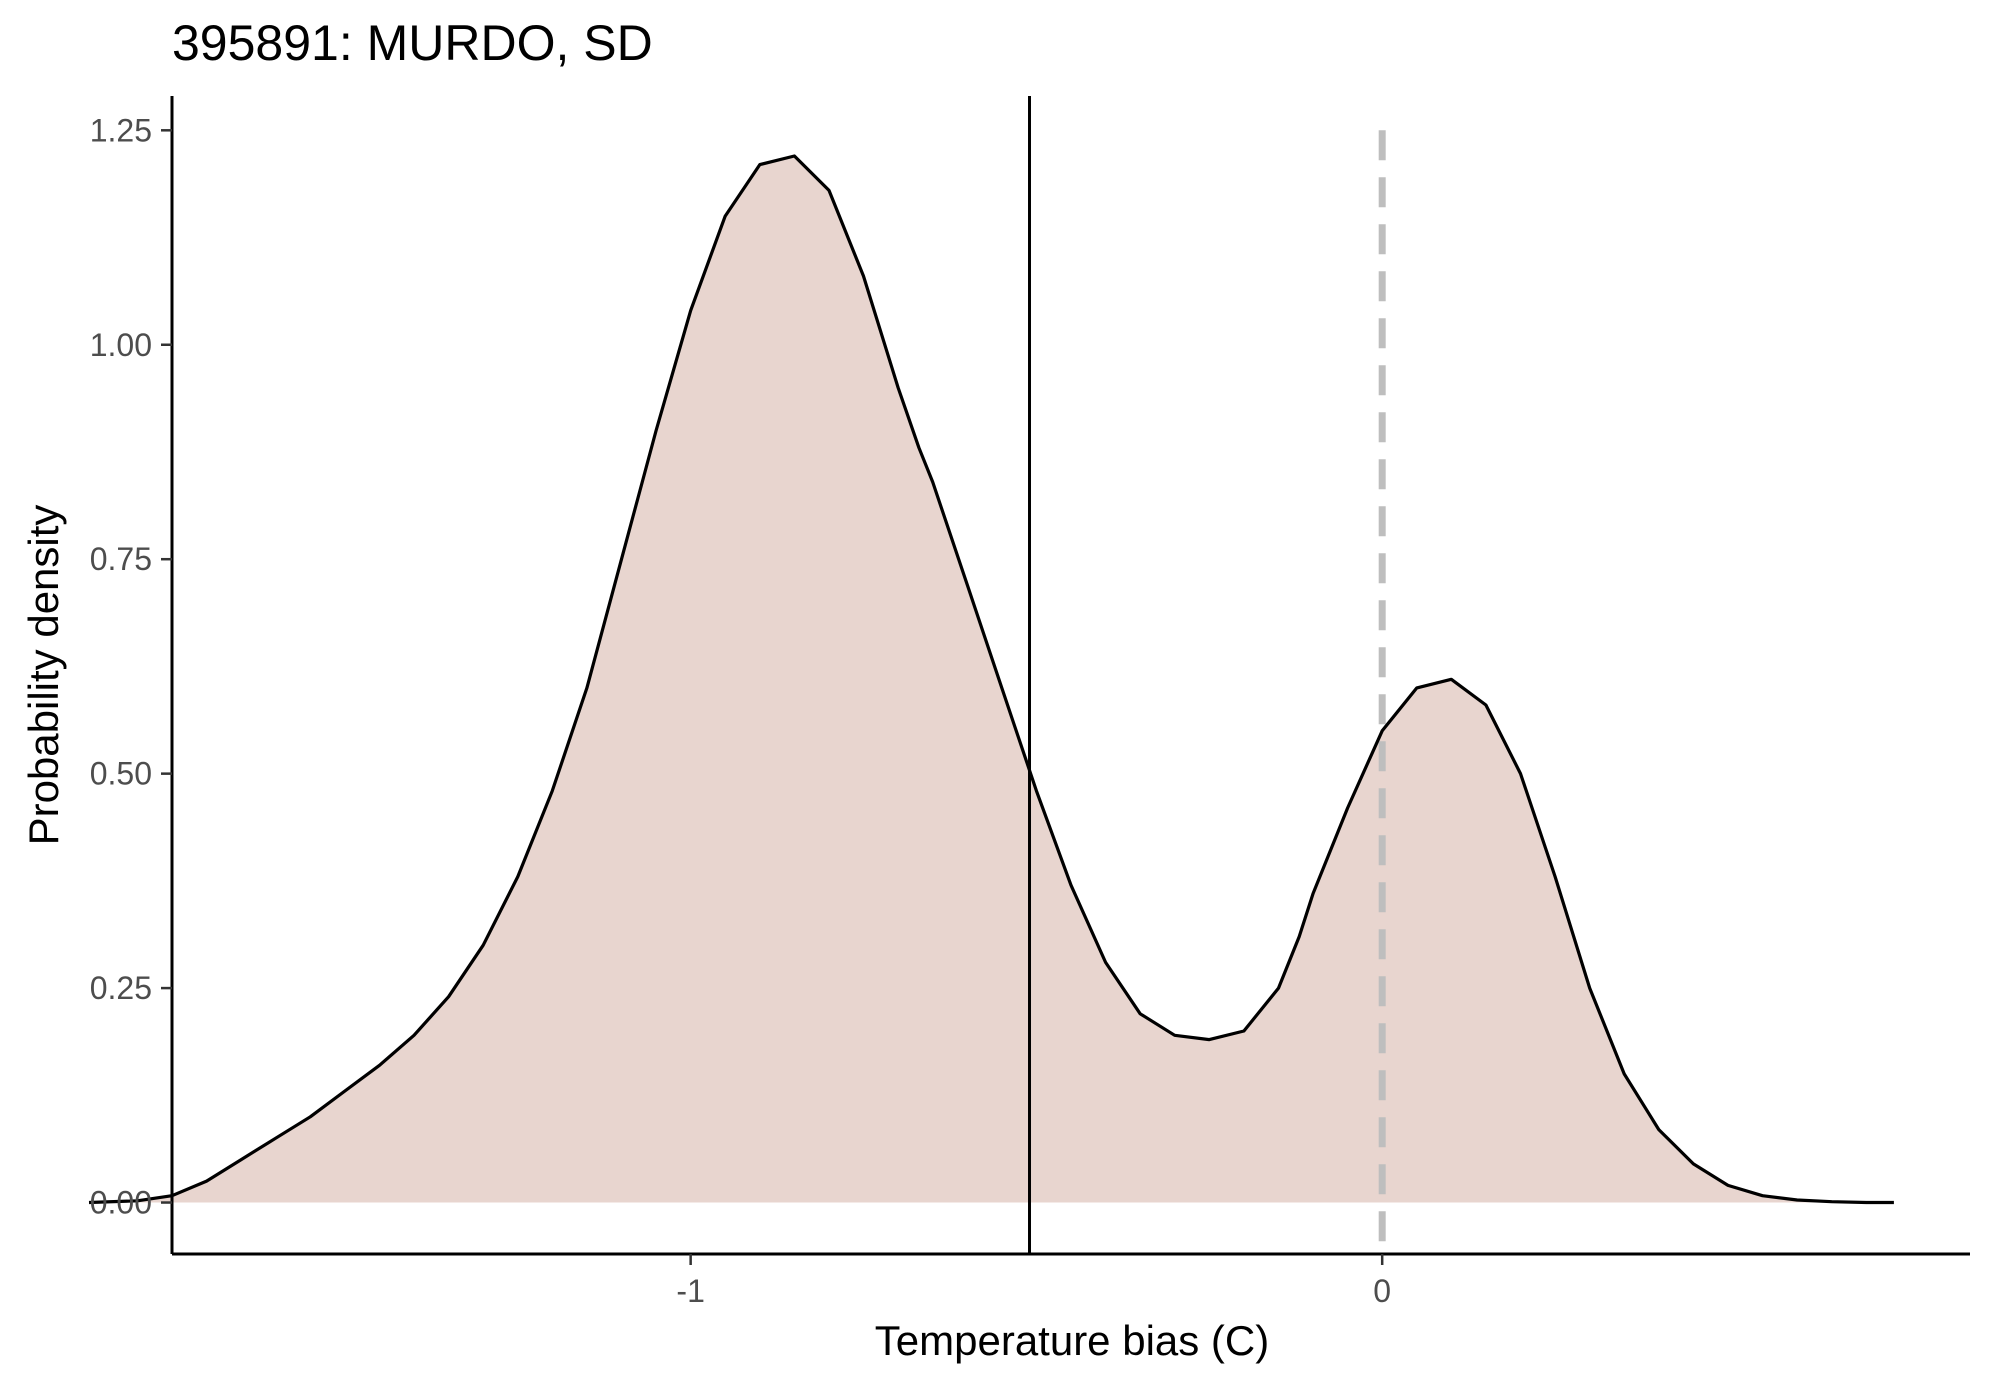 This screenshot has height=1384, width=1990. What do you see at coordinates (412, 43) in the screenshot?
I see `chart-title: 395891: MURDO, SD` at bounding box center [412, 43].